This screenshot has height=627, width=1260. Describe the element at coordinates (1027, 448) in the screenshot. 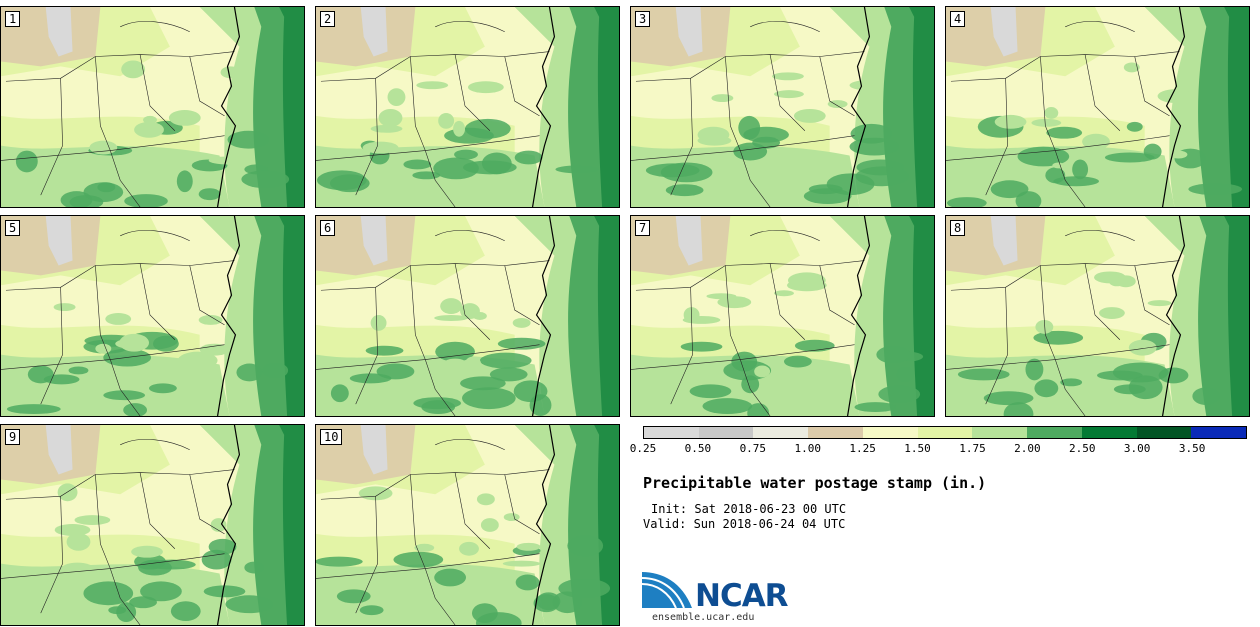

I see `legend-tick-label: 2.00` at that location.